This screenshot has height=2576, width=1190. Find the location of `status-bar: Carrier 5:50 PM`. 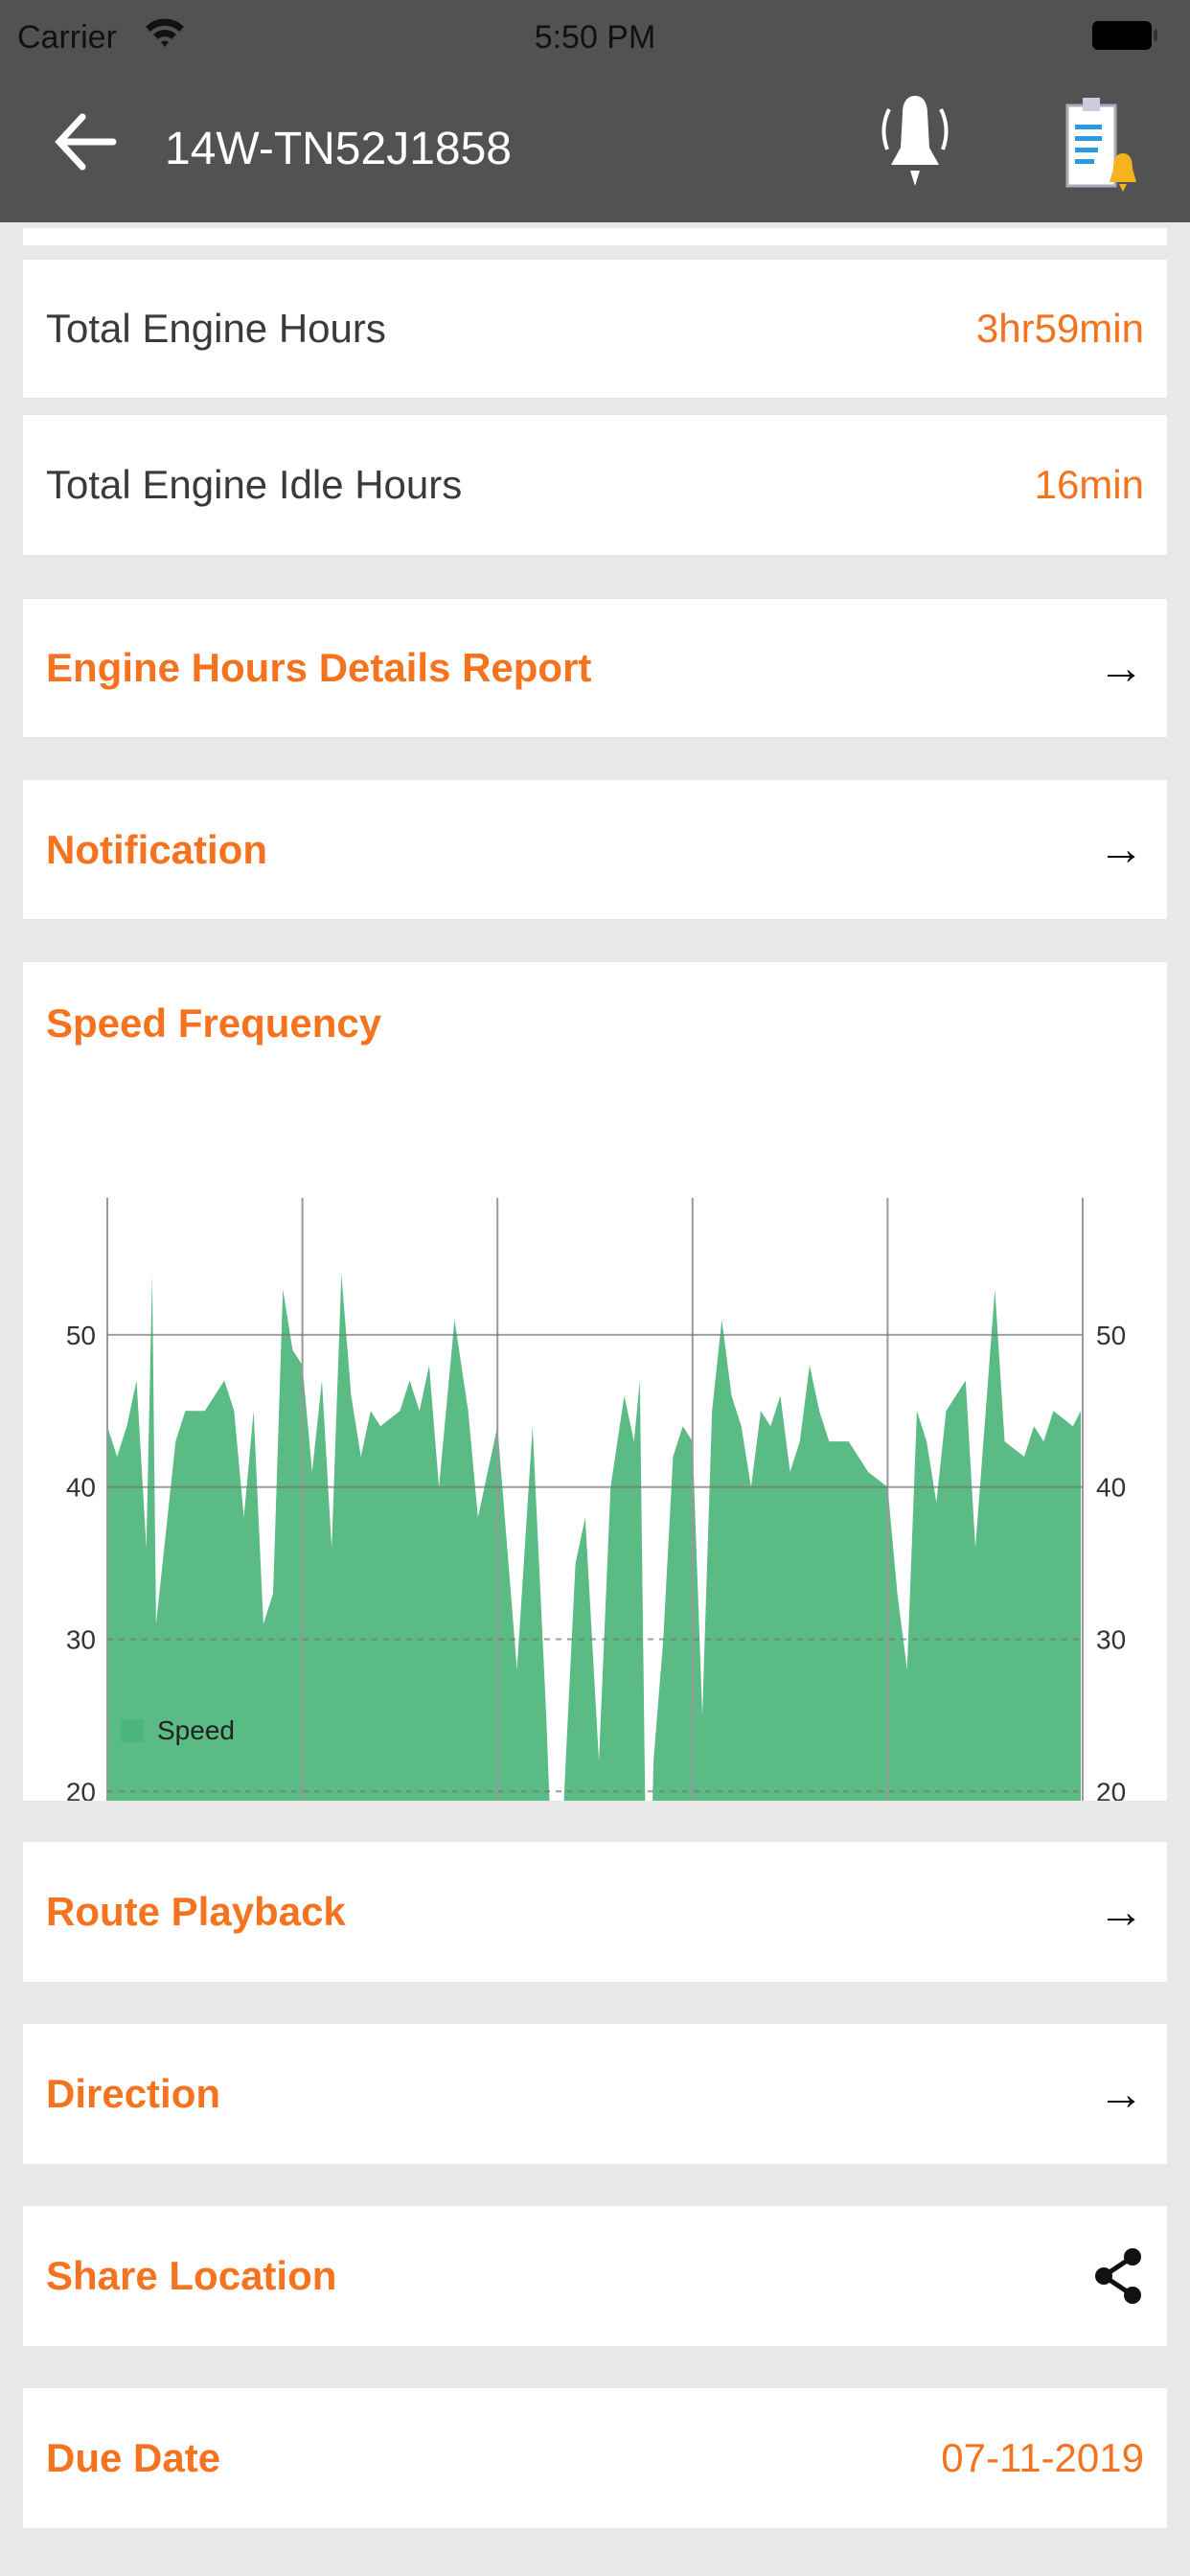

status-bar: Carrier 5:50 PM is located at coordinates (595, 40).